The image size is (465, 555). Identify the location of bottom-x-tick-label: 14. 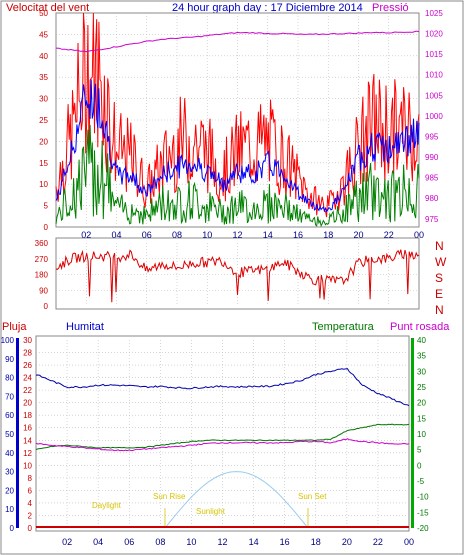
(254, 542).